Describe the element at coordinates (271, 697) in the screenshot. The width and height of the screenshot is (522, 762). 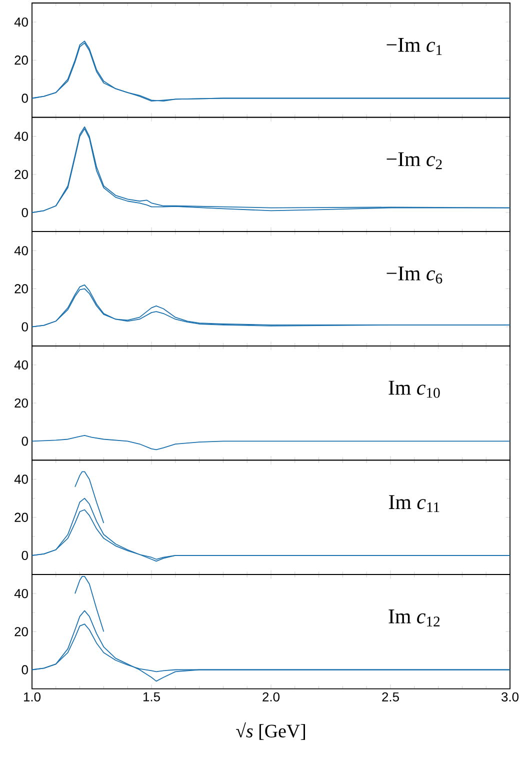
I see `x-tick-label: 2.0` at that location.